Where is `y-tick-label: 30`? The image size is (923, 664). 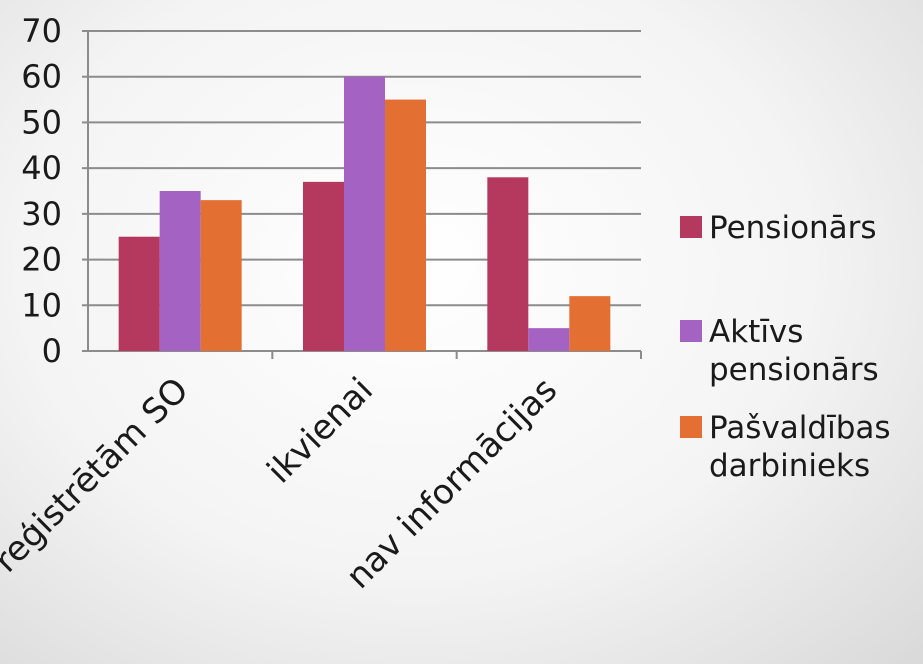
y-tick-label: 30 is located at coordinates (41, 214).